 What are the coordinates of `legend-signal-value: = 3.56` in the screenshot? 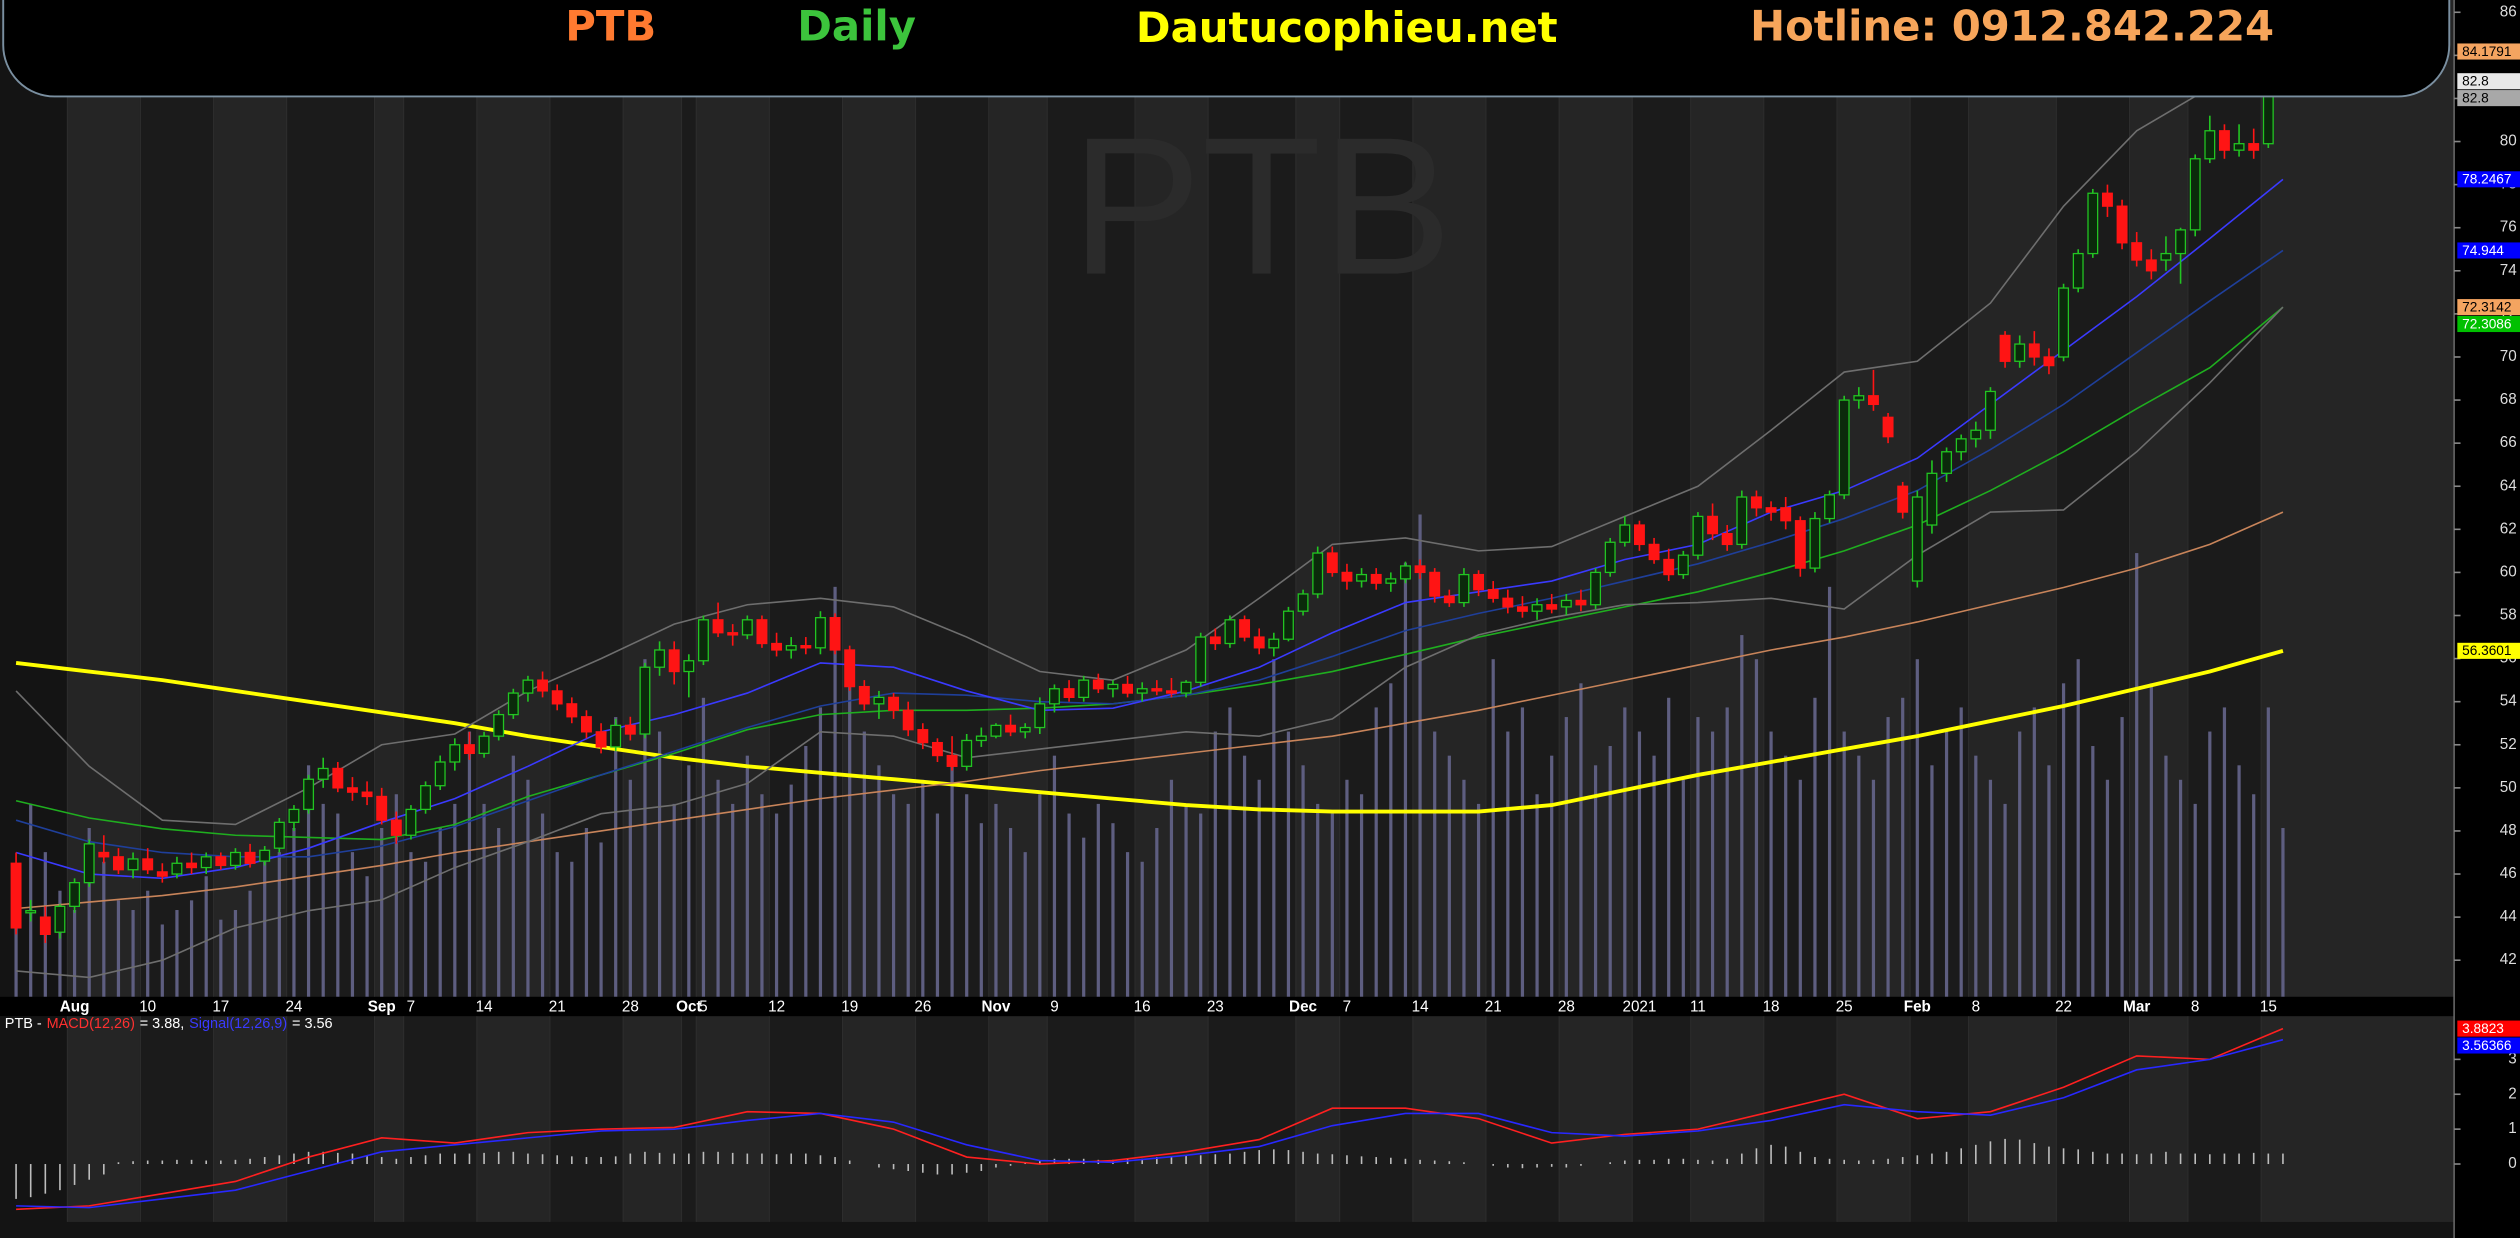 It's located at (312, 1024).